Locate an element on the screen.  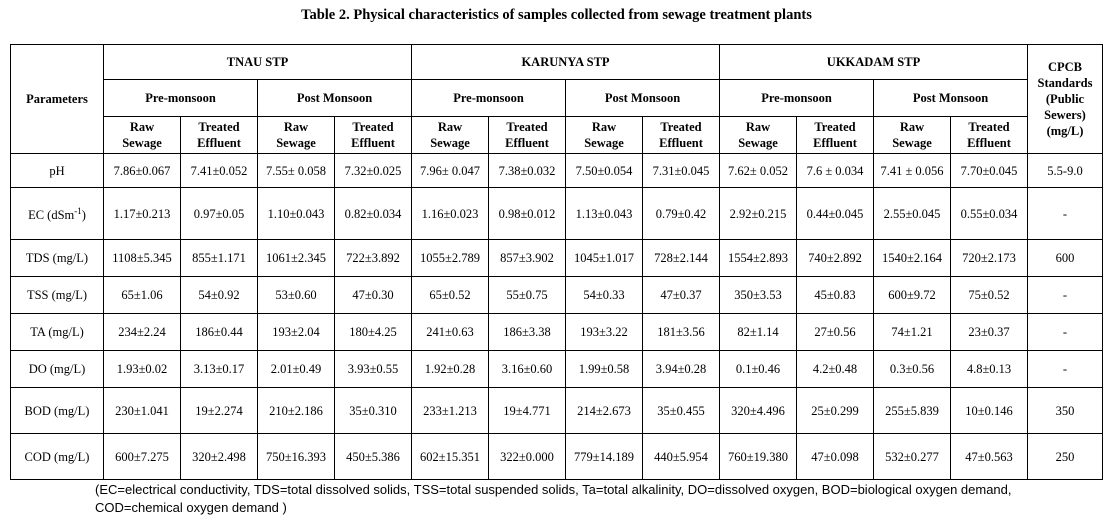
parameter-cell: TDS (mg/L) is located at coordinates (57, 258).